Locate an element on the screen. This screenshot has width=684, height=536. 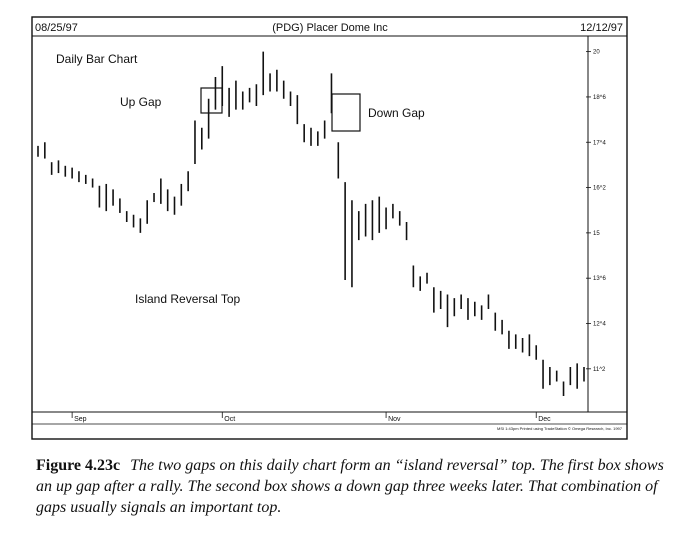
y-tick-label: 20 is located at coordinates (596, 53).